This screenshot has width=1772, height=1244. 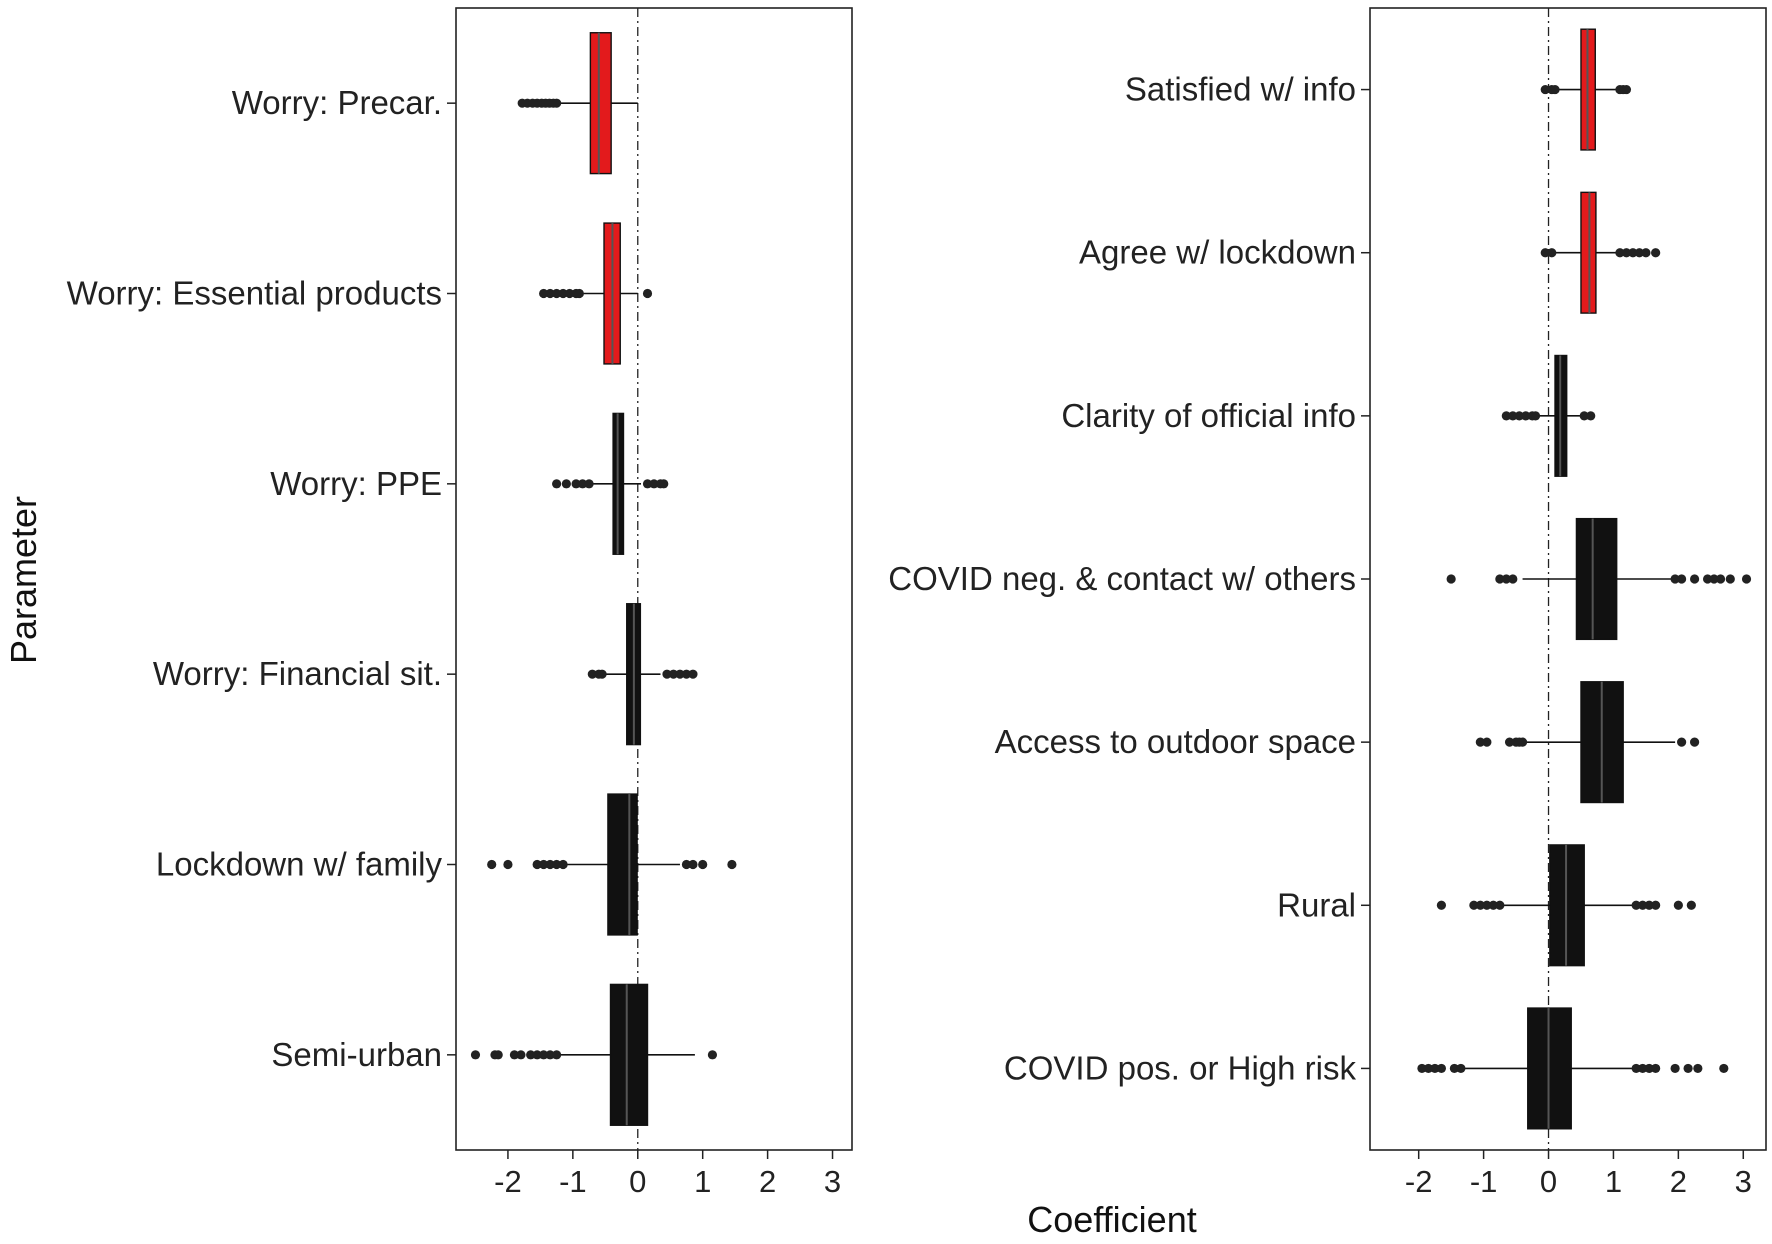 I want to click on x-tick-label: 0, so click(x=1548, y=1181).